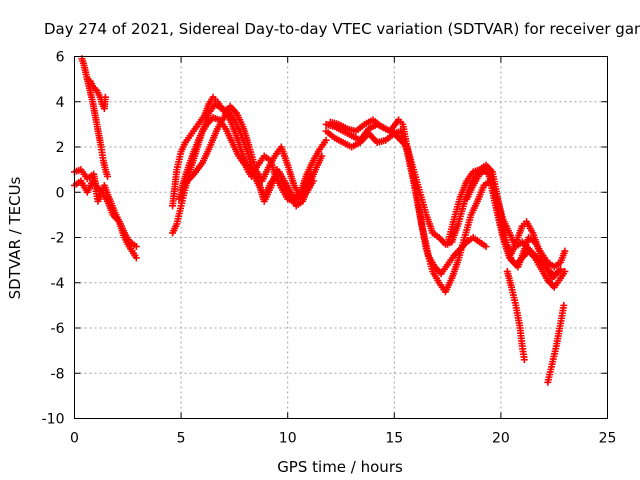 The image size is (640, 480). I want to click on y-axis-label: SDTVAR / TECUs, so click(15, 237).